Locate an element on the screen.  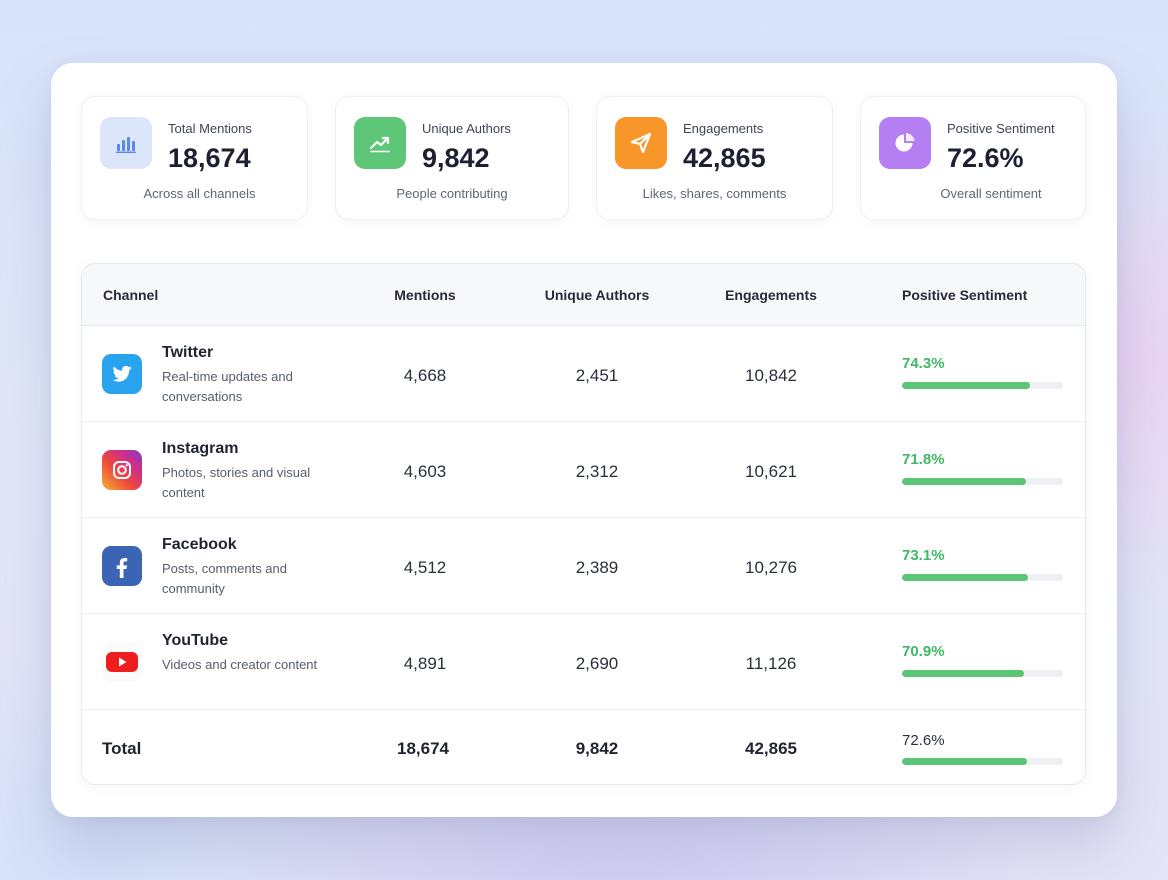
channel-description: Posts, comments and community is located at coordinates (224, 578).